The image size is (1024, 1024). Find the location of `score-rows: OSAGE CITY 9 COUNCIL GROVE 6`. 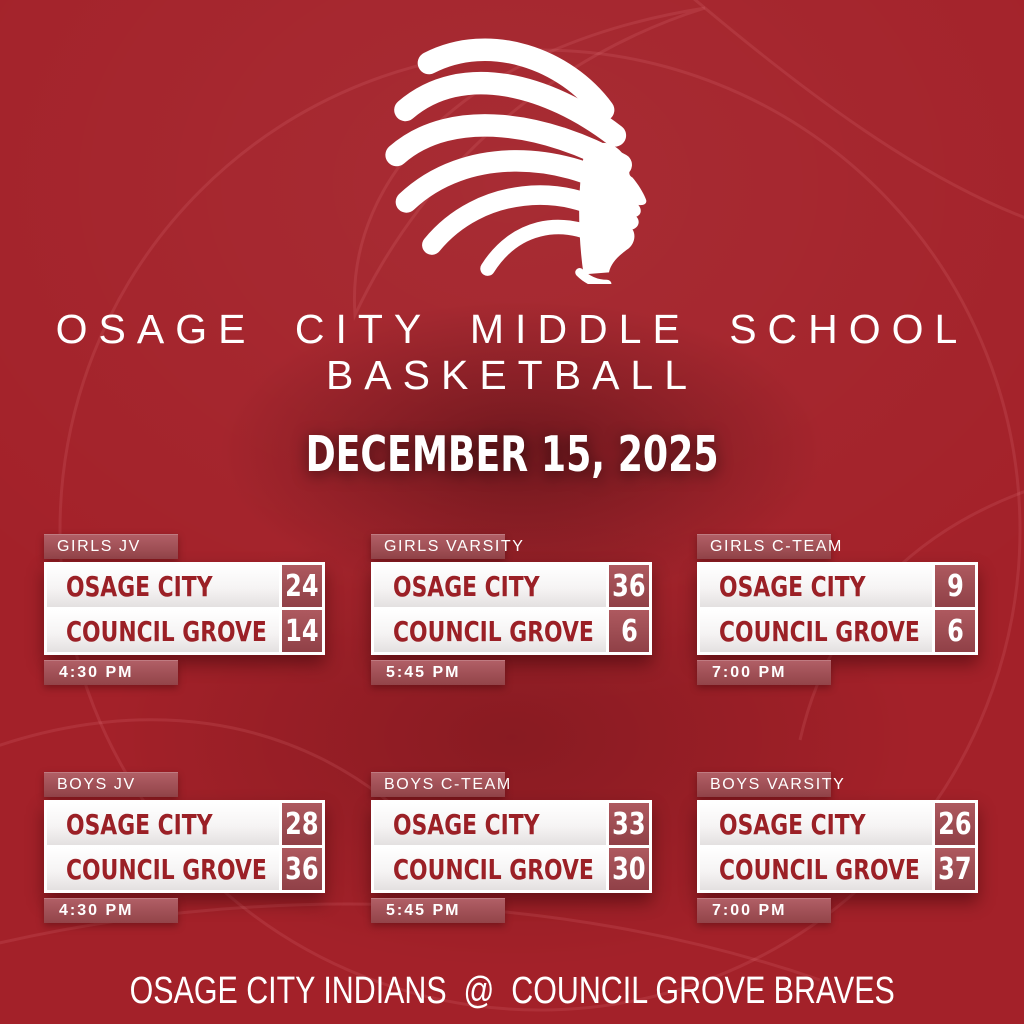

score-rows: OSAGE CITY 9 COUNCIL GROVE 6 is located at coordinates (837, 608).